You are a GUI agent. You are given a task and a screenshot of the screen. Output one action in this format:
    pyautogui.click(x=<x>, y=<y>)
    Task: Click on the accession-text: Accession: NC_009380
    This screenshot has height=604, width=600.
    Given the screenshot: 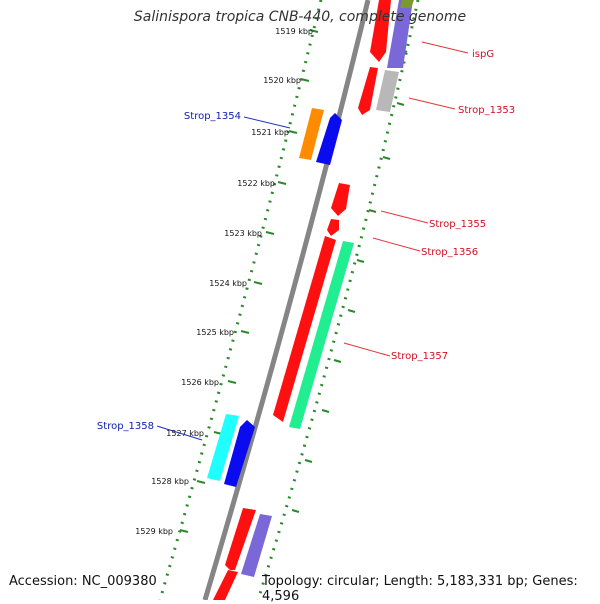 What is the action you would take?
    pyautogui.click(x=83, y=581)
    